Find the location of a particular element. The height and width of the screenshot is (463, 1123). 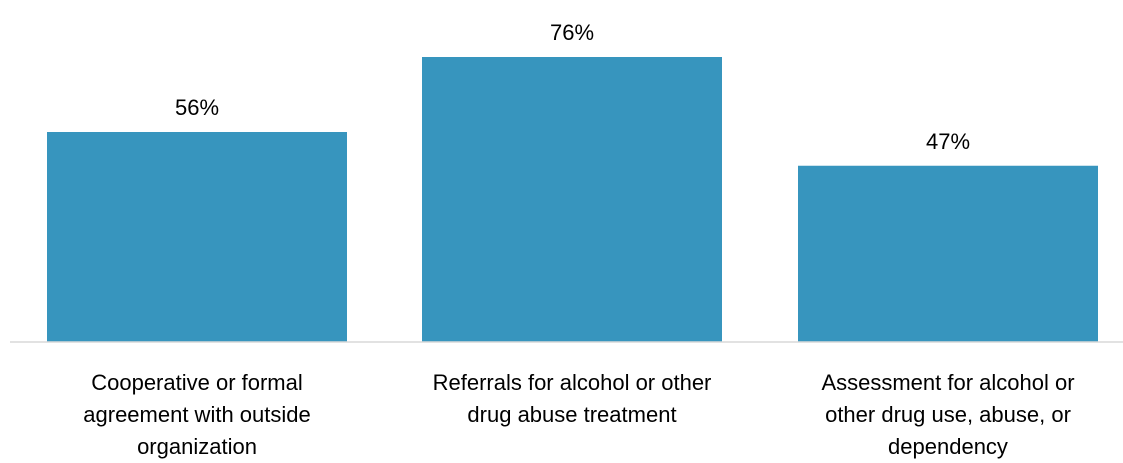

category-label-line: organization is located at coordinates (197, 446).